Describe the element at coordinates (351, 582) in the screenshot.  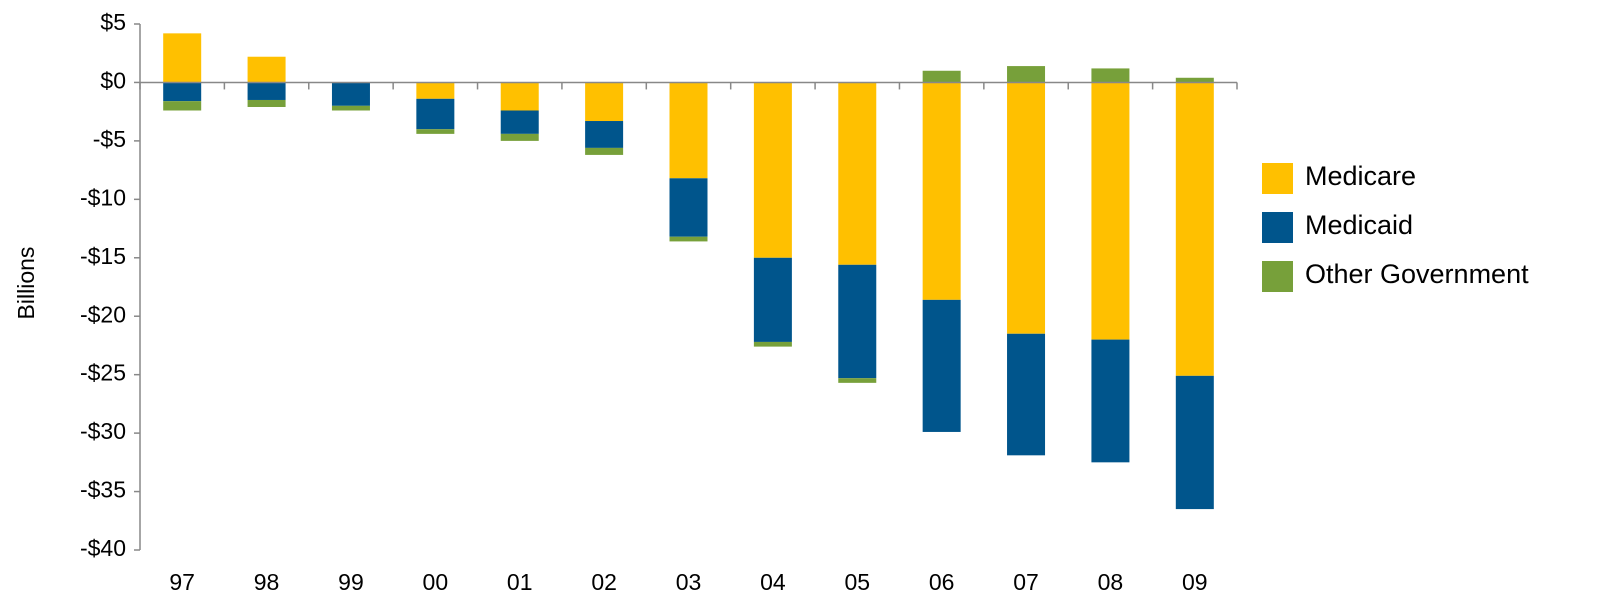
I see `x-tick-label: 99` at that location.